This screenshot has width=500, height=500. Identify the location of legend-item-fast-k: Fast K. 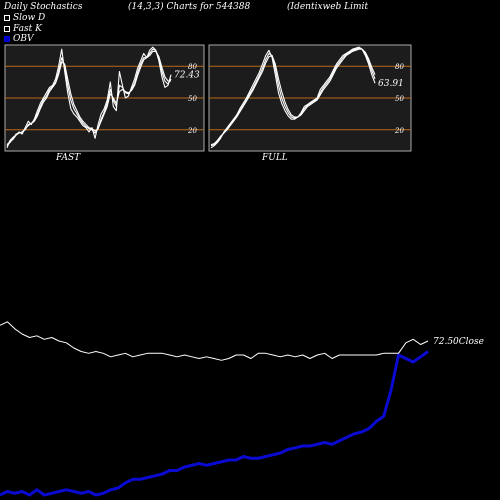
(24, 29).